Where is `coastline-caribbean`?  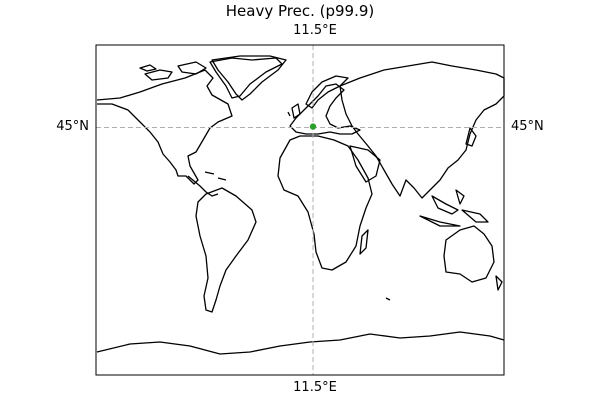
coastline-caribbean is located at coordinates (215, 176).